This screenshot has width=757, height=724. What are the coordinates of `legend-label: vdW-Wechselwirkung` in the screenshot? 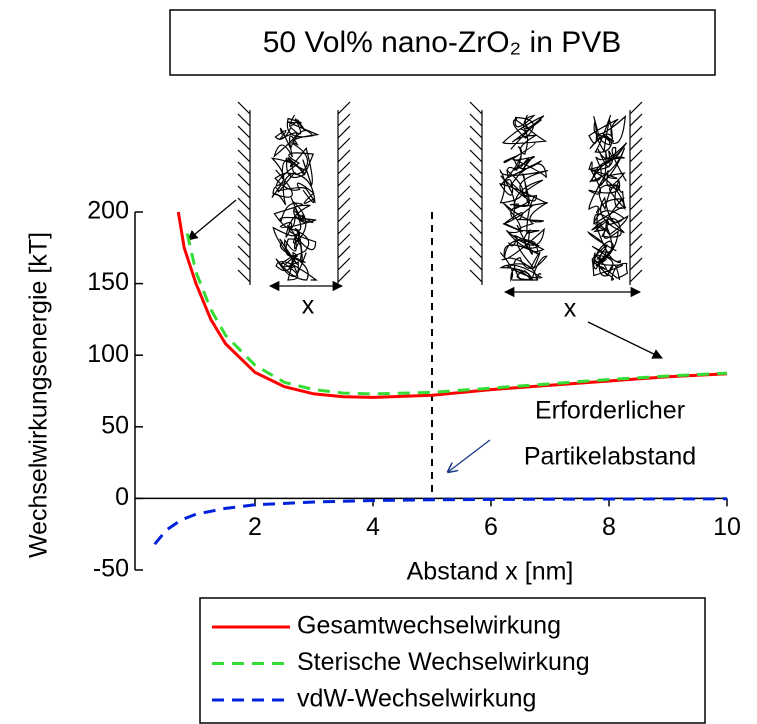 It's located at (416, 699).